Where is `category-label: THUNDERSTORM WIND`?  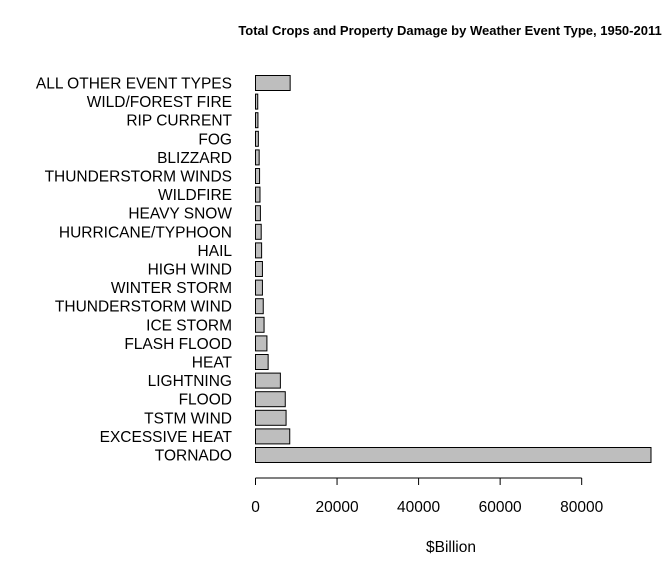
category-label: THUNDERSTORM WIND is located at coordinates (143, 307).